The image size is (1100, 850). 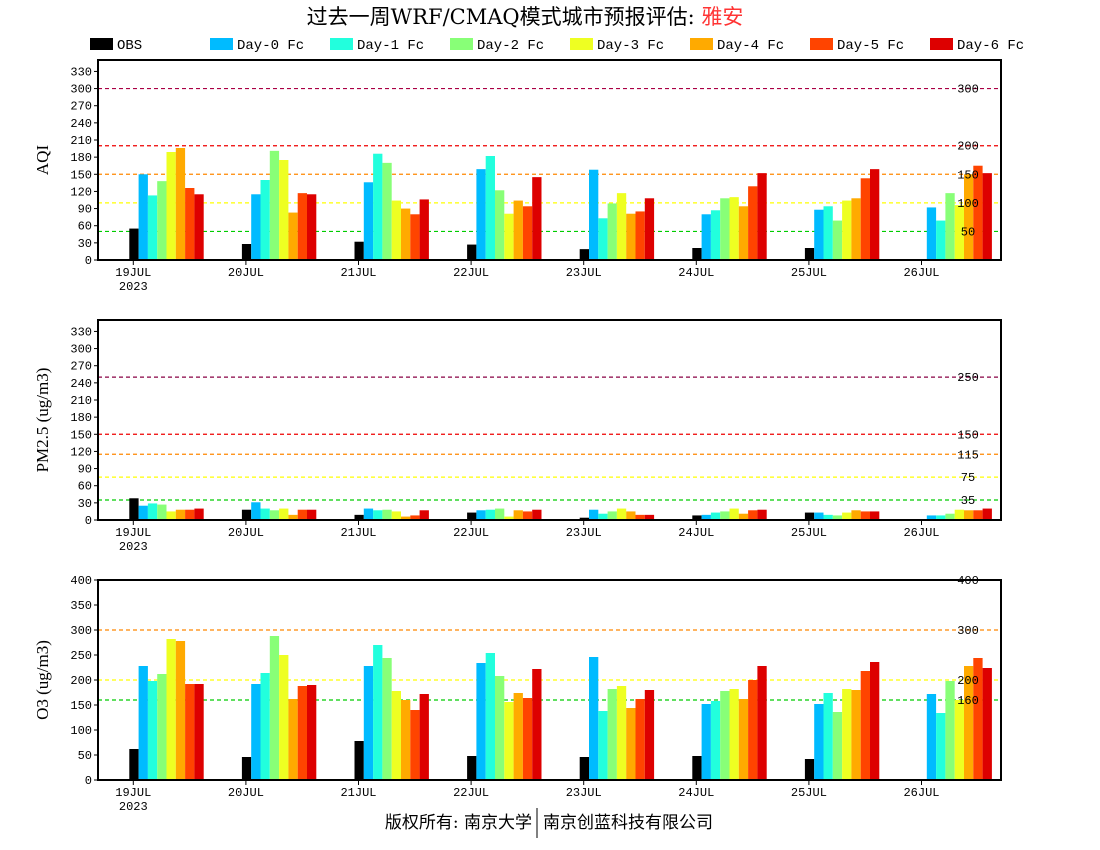 I want to click on reference-label: 200, so click(x=968, y=147).